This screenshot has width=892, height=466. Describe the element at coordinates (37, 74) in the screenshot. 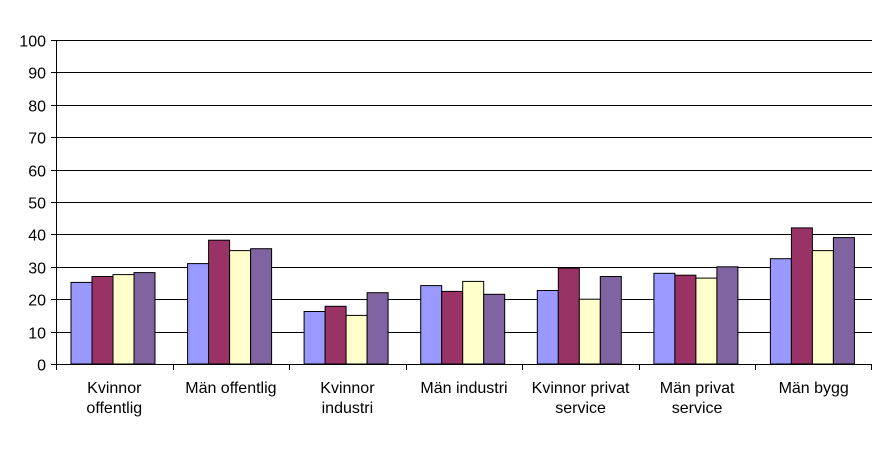

I see `y-tick-label-90: 90` at that location.